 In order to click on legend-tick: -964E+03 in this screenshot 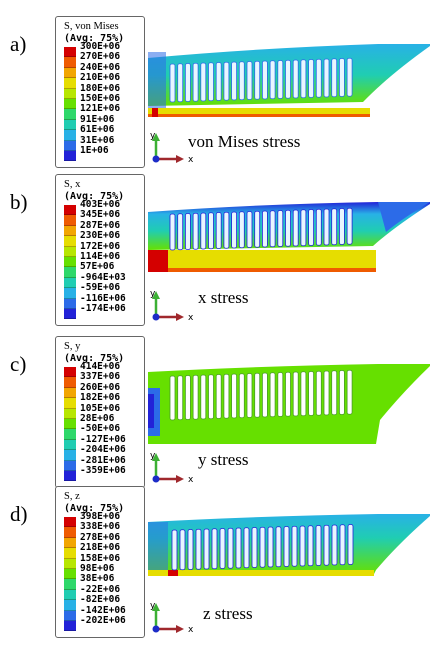, I will do `click(103, 277)`.